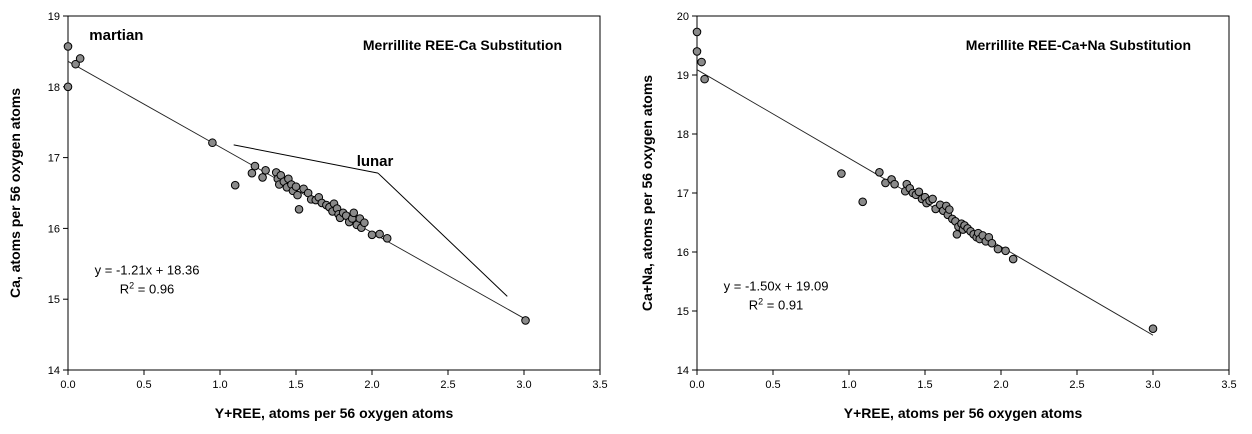 This screenshot has width=1252, height=434. I want to click on y-axis-title: Ca+Na, atoms per 56 oxygen atoms, so click(647, 193).